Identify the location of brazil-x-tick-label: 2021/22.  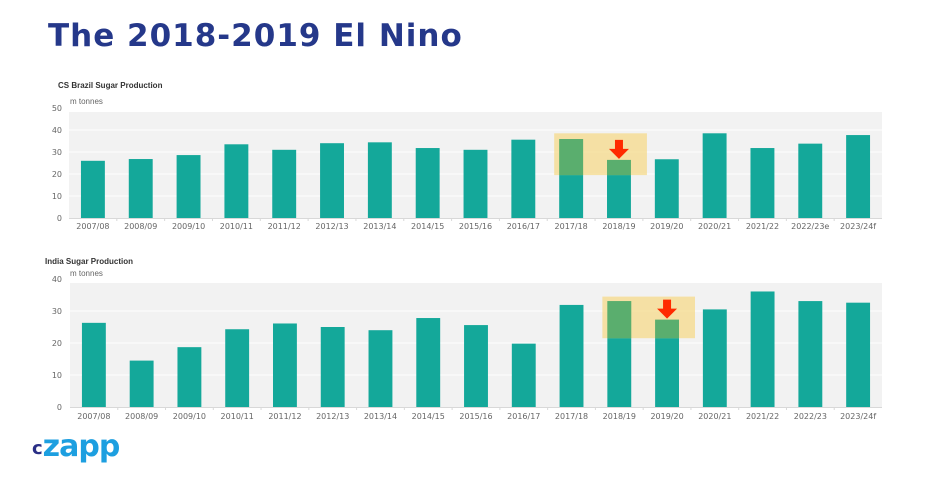
(762, 226).